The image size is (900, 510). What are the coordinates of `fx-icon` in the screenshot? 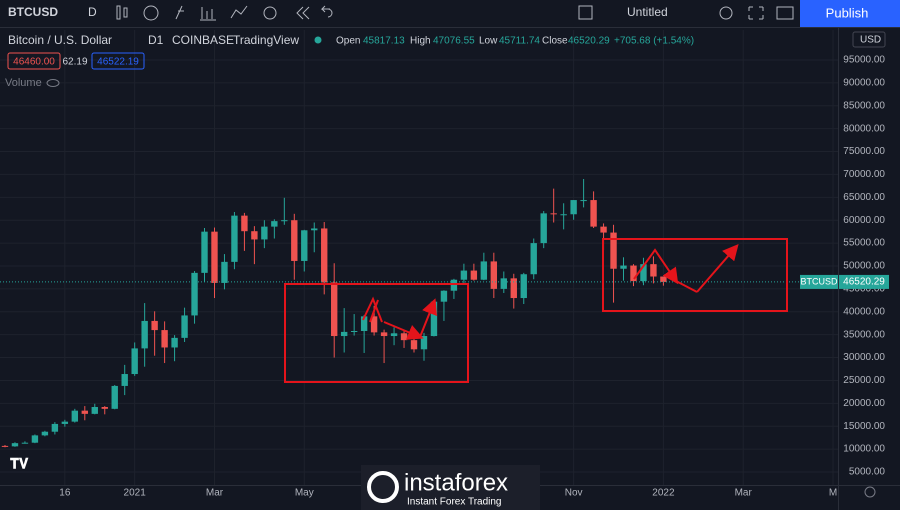 It's located at (179, 12).